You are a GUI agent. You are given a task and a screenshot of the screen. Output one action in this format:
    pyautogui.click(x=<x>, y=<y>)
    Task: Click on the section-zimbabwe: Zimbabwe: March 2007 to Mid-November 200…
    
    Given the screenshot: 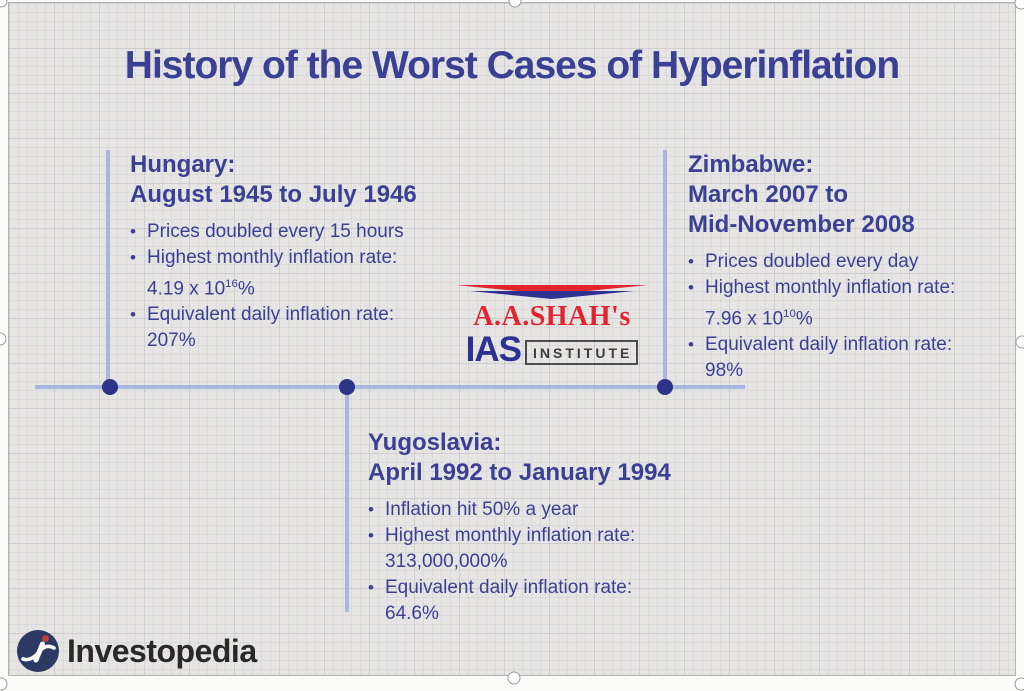 What is the action you would take?
    pyautogui.click(x=846, y=267)
    